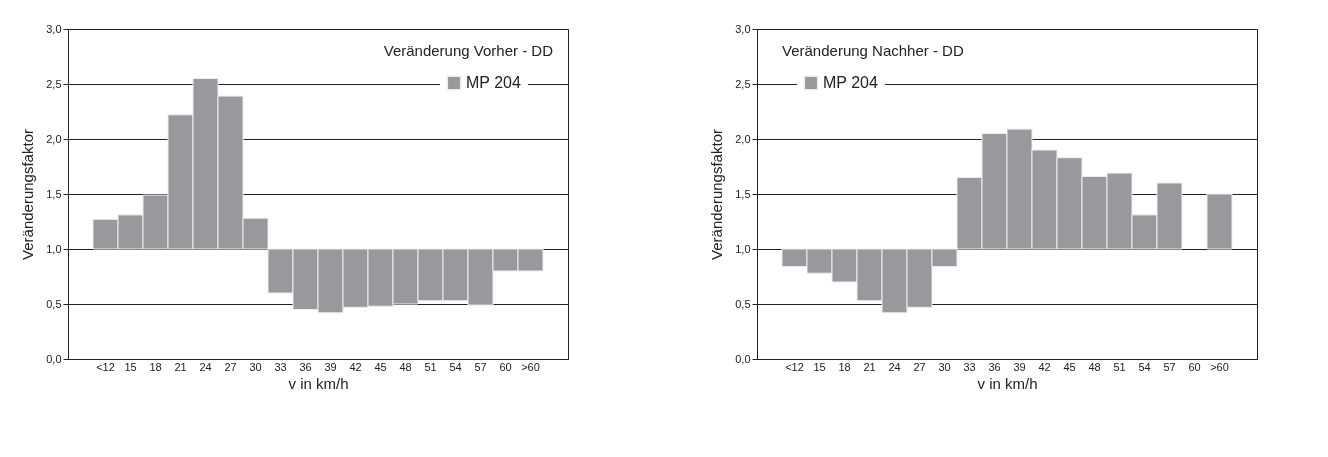  Describe the element at coordinates (468, 50) in the screenshot. I see `text: Veränderung Vorher - DD` at that location.